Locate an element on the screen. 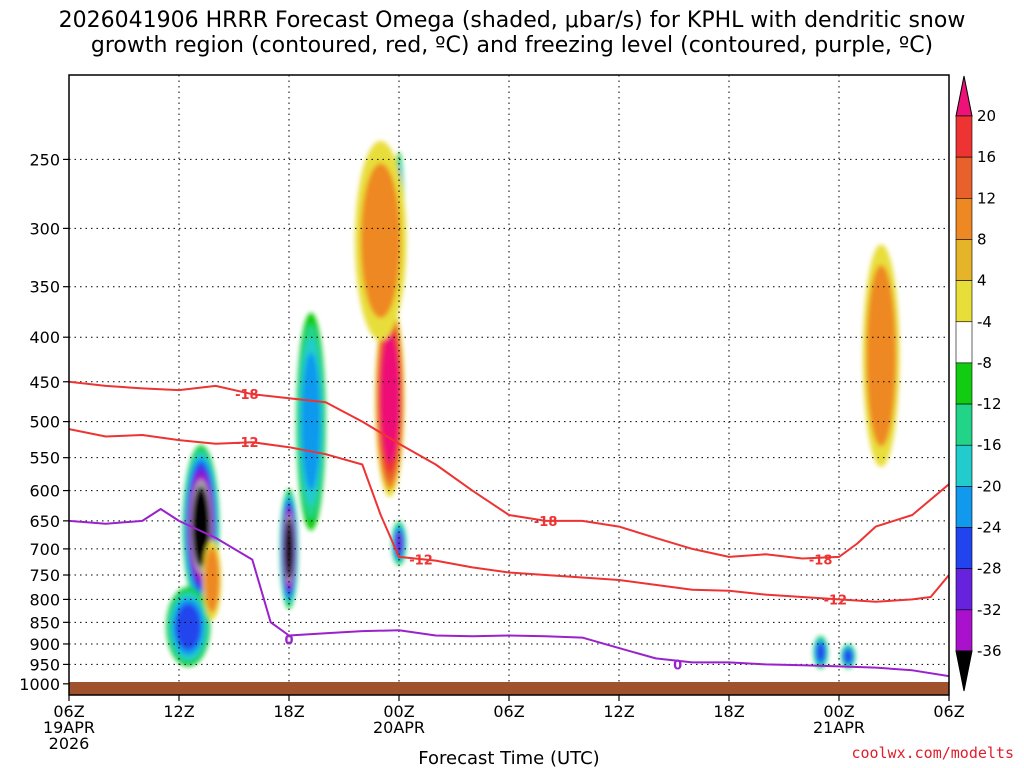 Image resolution: width=1024 pixels, height=768 pixels. y-tick-label: 850 is located at coordinates (44, 622).